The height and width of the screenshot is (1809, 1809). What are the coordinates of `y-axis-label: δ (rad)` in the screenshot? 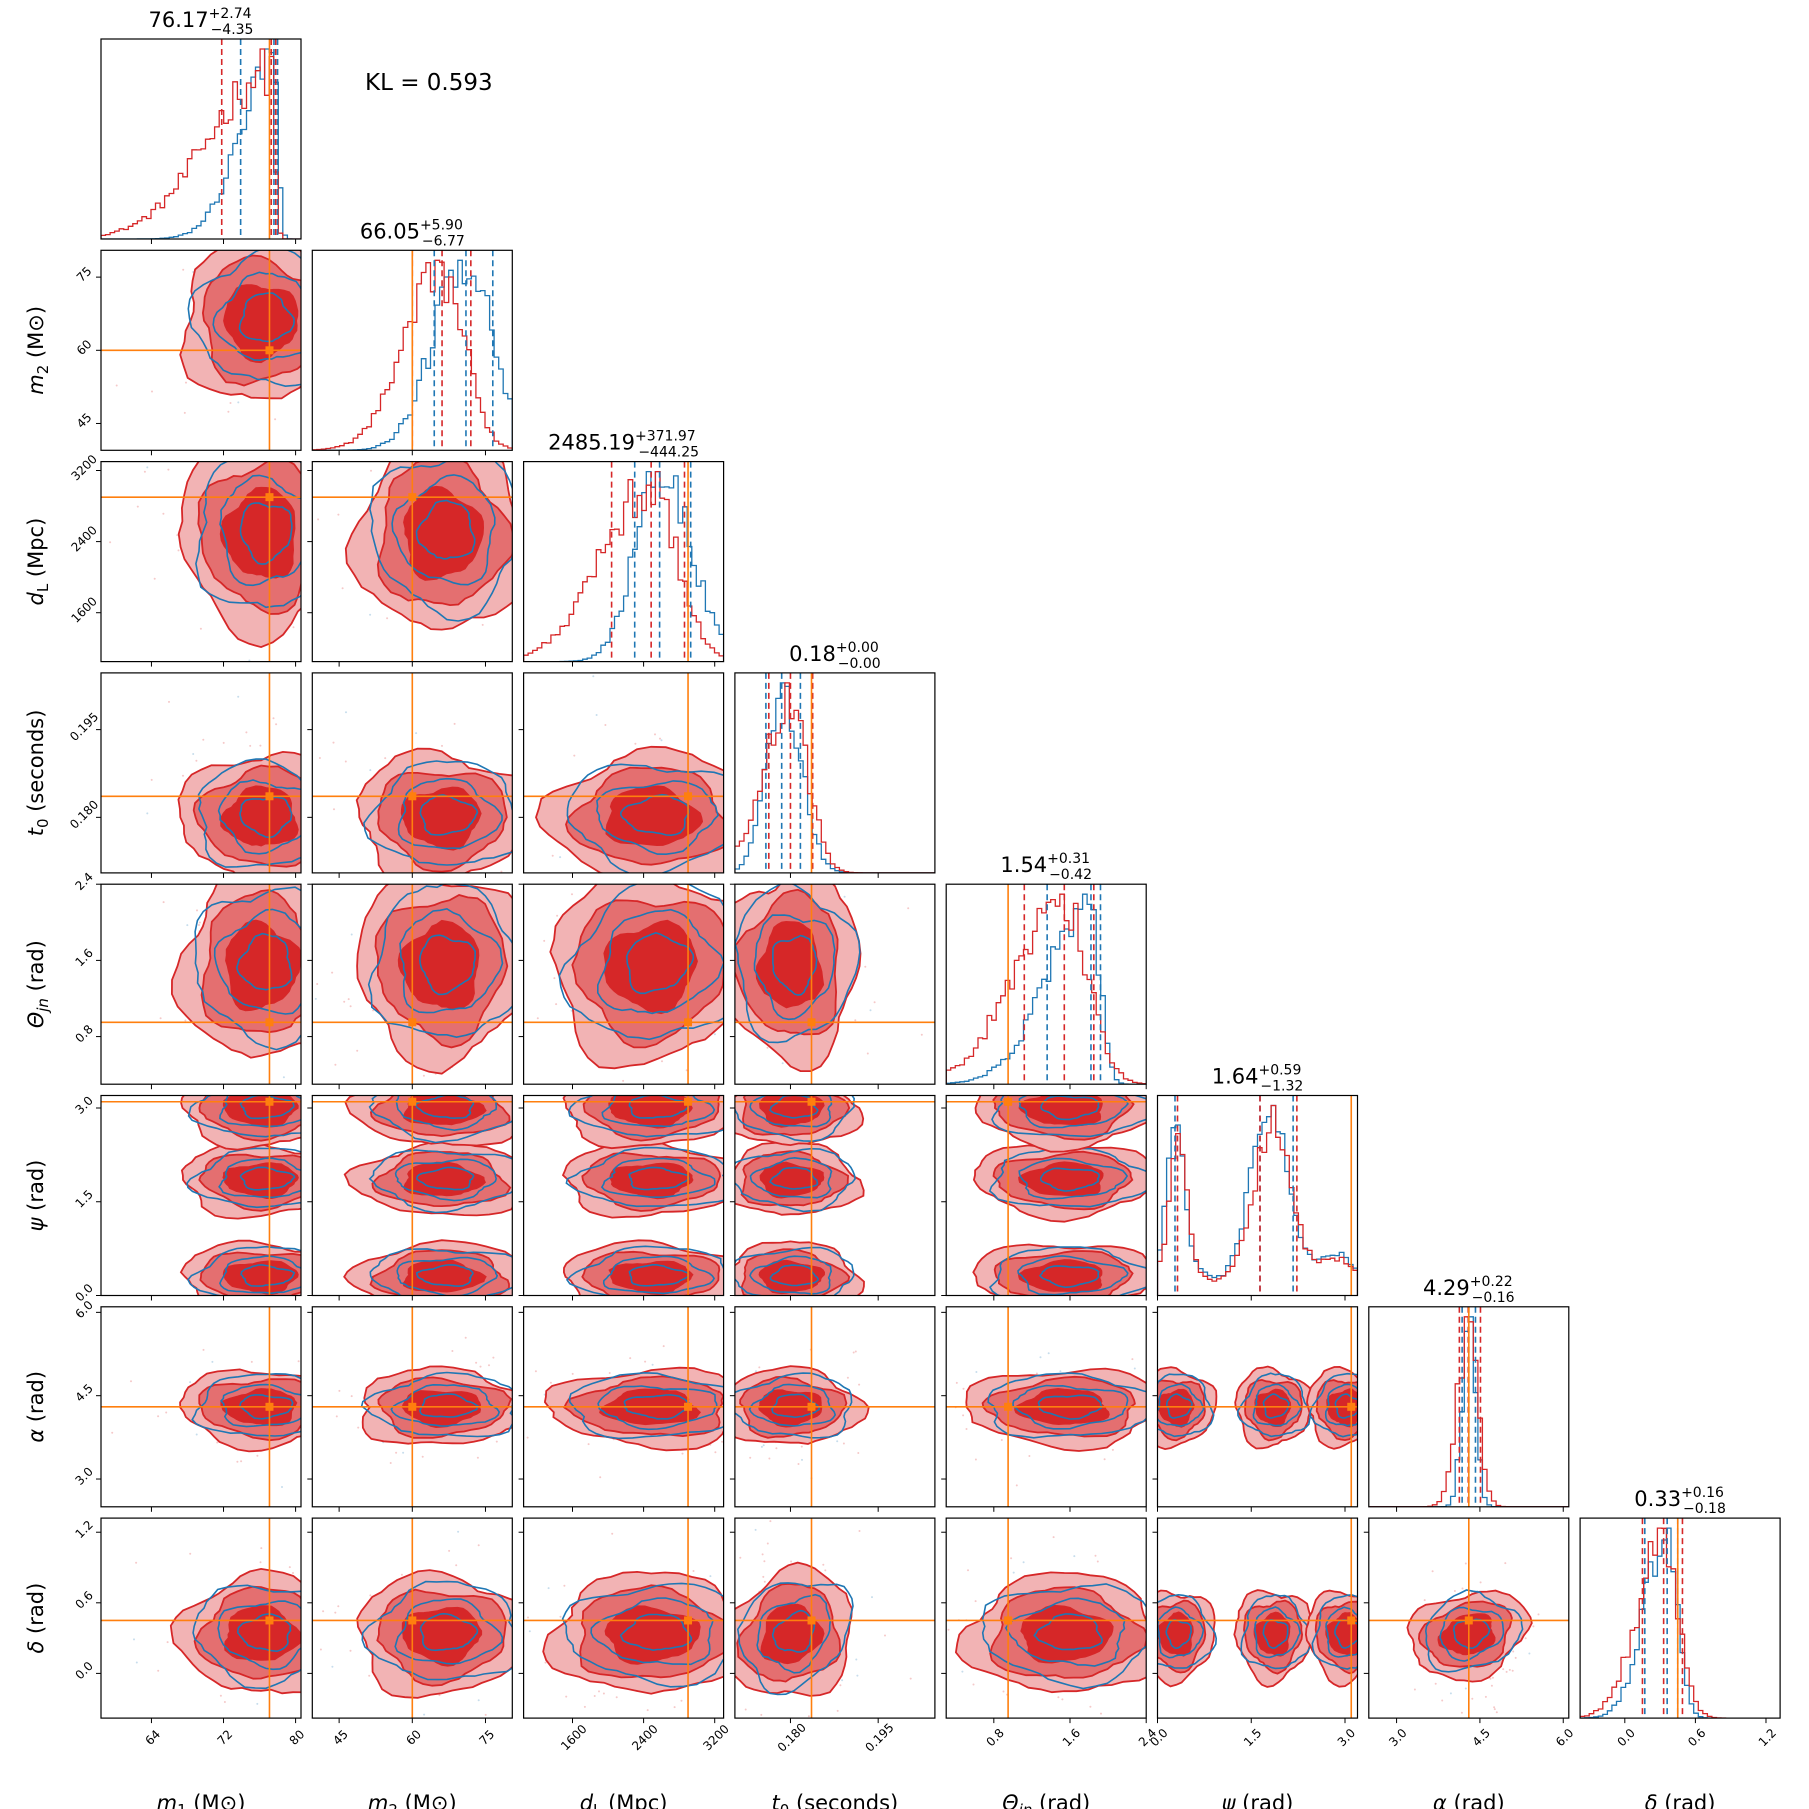 It's located at (36, 1618).